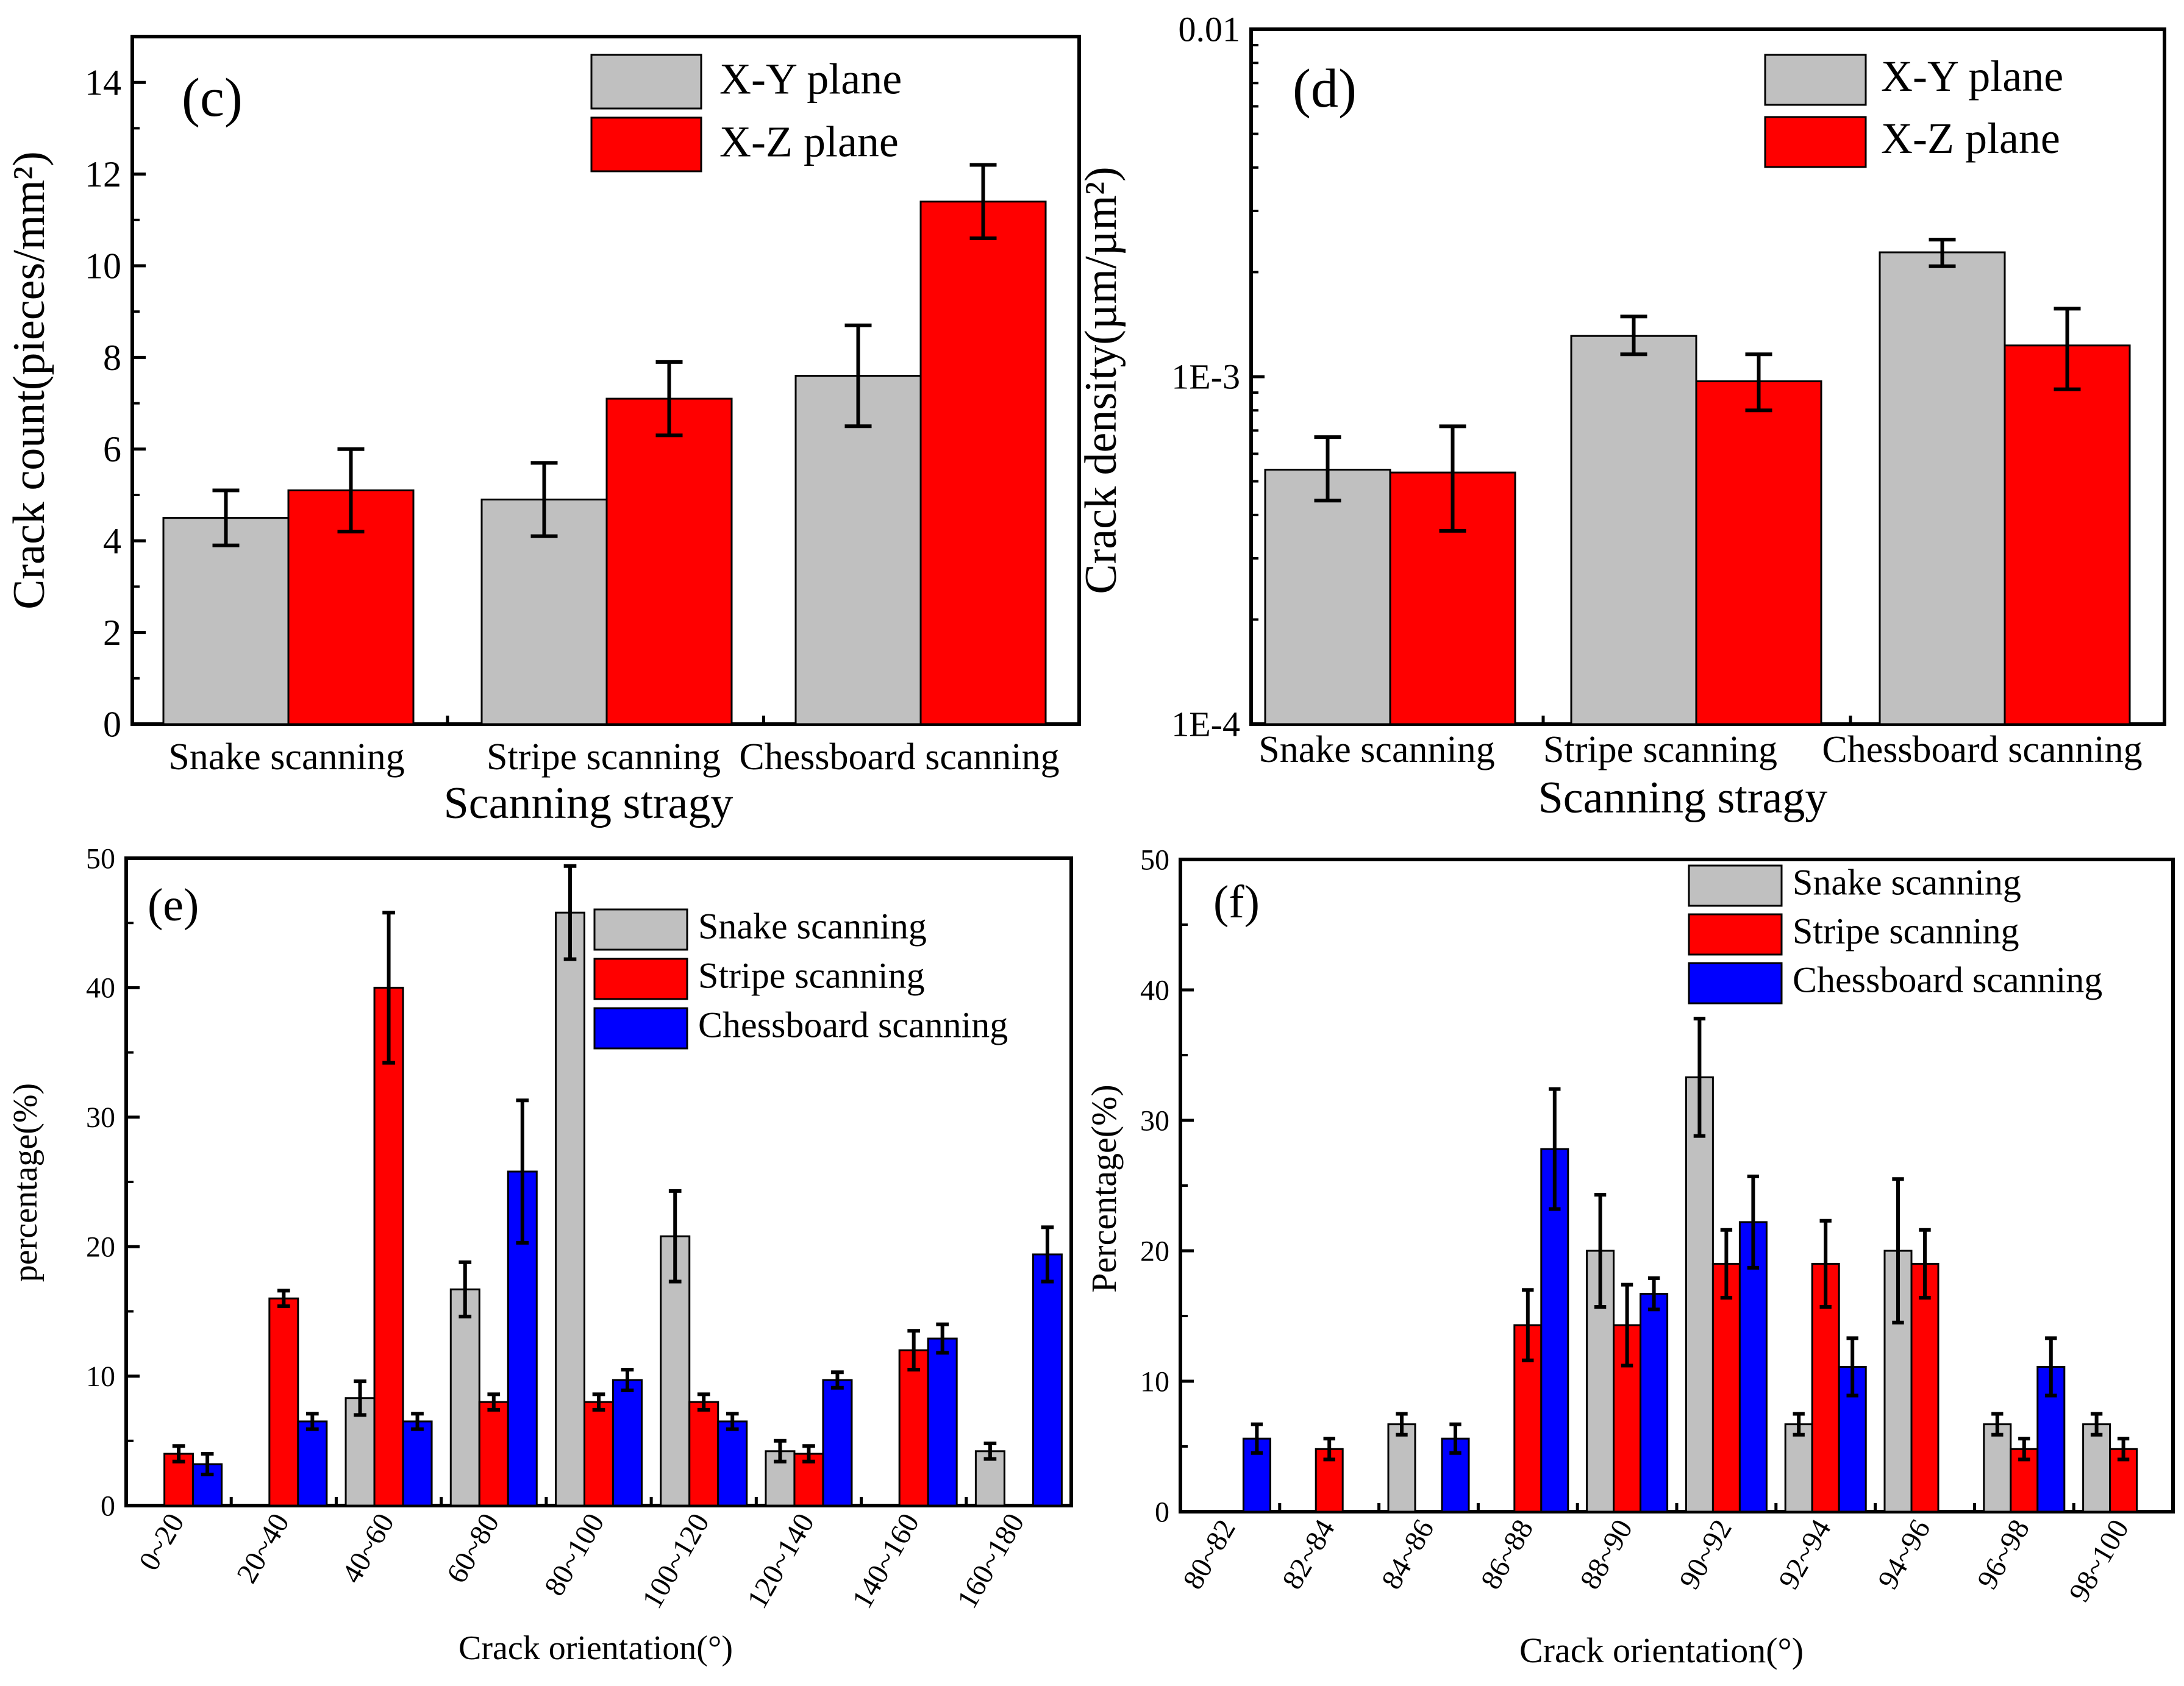 The image size is (2184, 1686). Describe the element at coordinates (112, 633) in the screenshot. I see `y-tick-label: 2` at that location.